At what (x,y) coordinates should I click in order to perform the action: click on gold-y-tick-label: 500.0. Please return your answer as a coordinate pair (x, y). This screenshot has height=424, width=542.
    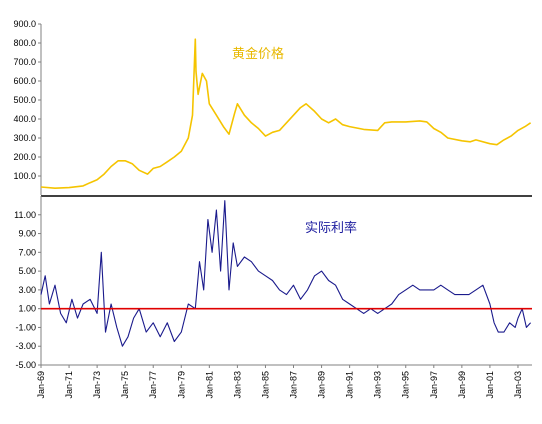
    Looking at the image, I should click on (24, 100).